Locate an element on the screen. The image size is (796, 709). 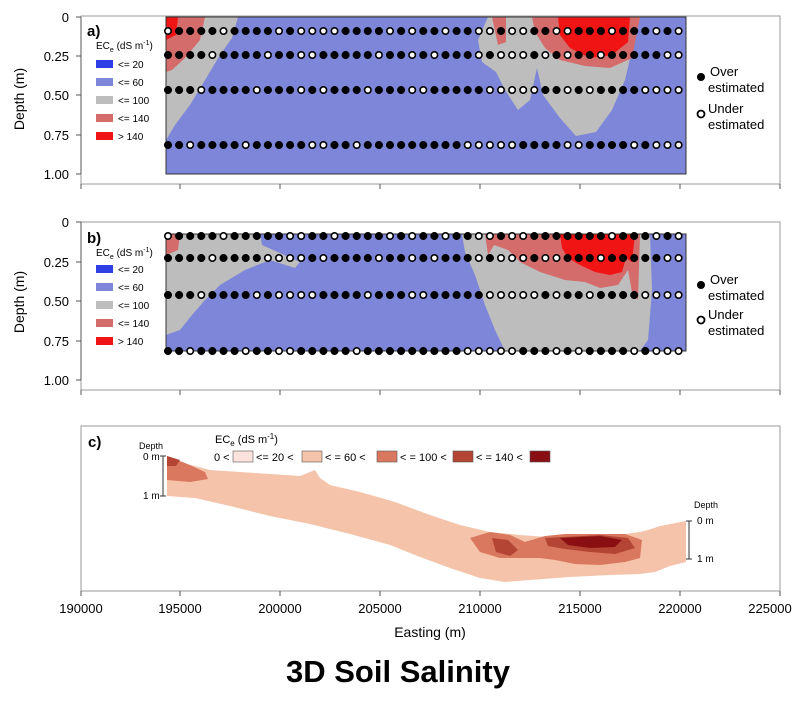
panel-a-over-label-1: Over is located at coordinates (724, 71).